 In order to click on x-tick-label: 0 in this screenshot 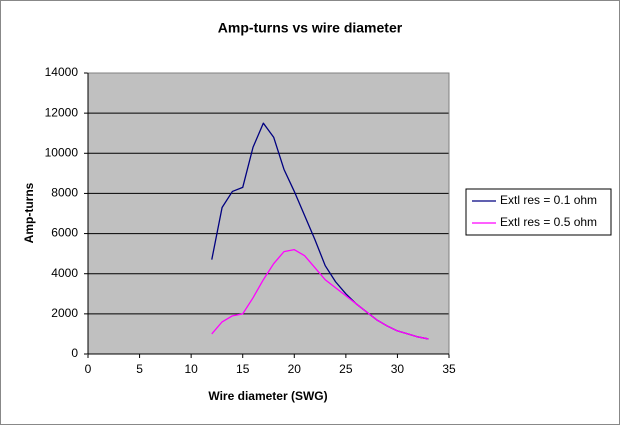, I will do `click(88, 369)`.